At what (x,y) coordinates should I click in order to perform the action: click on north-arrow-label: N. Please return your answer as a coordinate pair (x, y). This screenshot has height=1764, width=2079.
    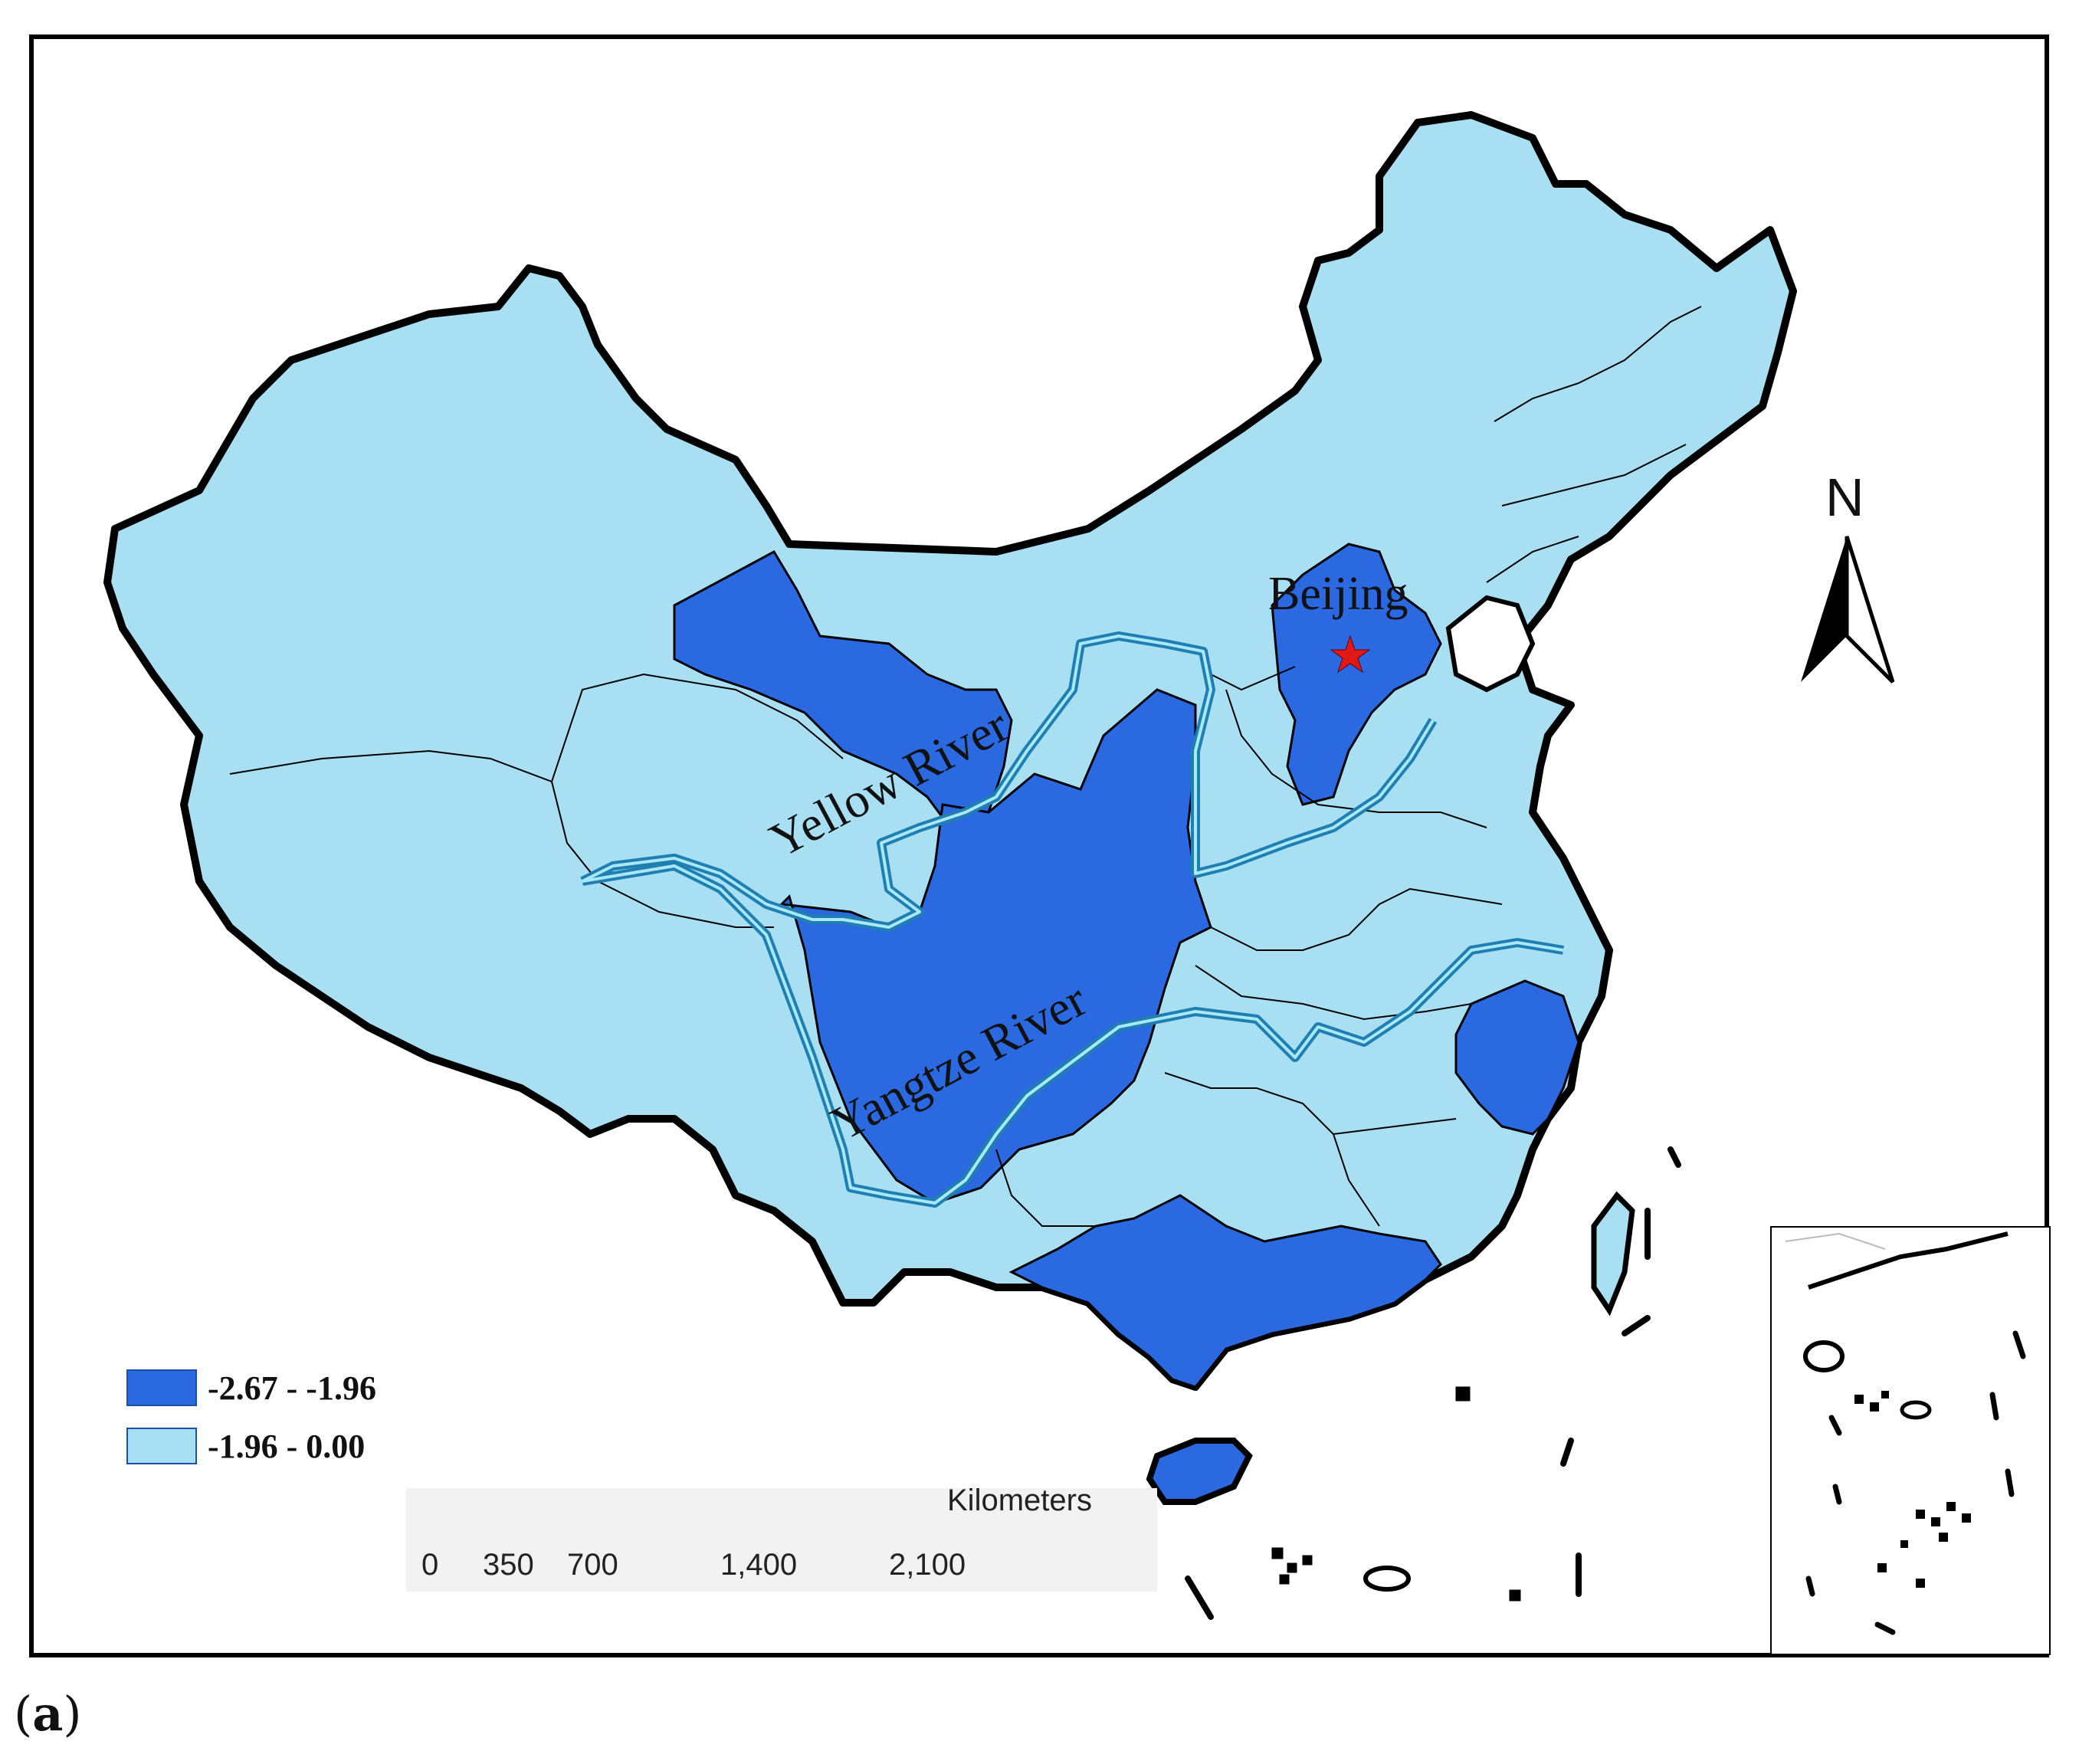
    Looking at the image, I should click on (1844, 497).